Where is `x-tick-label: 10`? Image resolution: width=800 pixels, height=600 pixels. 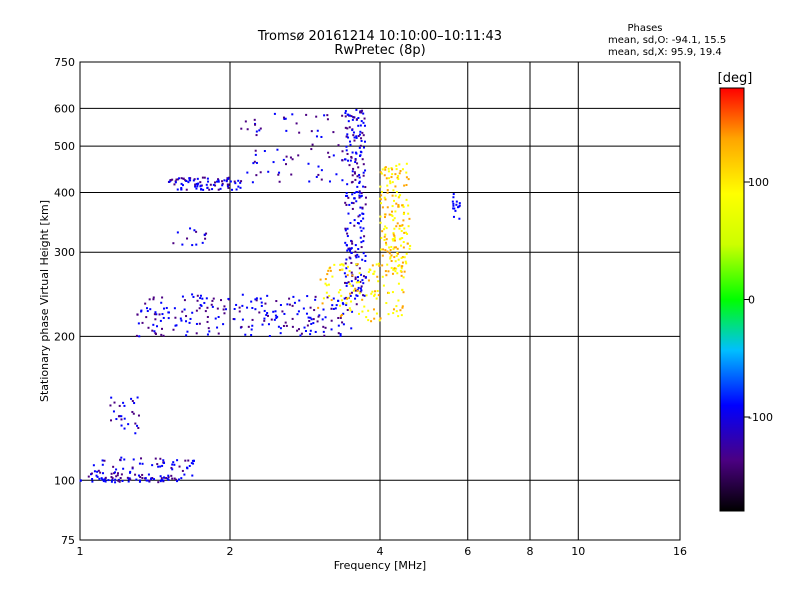 x-tick-label: 10 is located at coordinates (578, 551).